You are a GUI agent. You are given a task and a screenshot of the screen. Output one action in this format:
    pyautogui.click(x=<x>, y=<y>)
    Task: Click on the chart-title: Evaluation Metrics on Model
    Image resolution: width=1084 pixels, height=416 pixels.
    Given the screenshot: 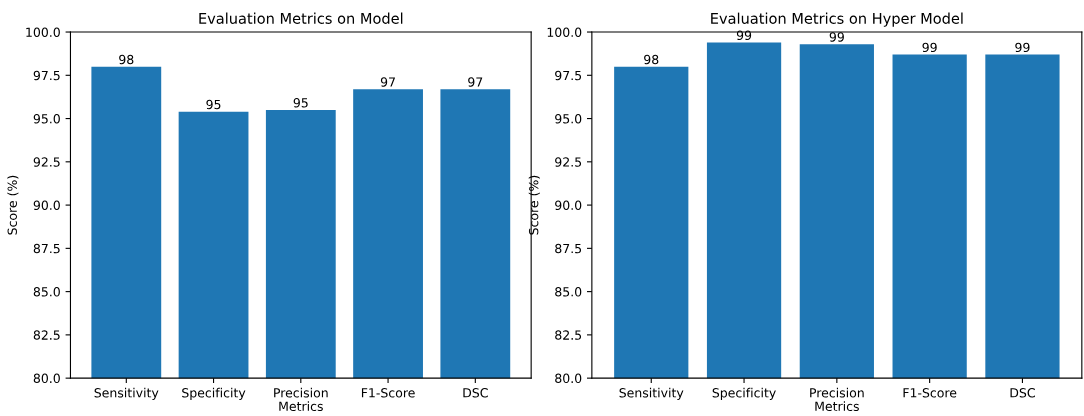 What is the action you would take?
    pyautogui.click(x=301, y=18)
    